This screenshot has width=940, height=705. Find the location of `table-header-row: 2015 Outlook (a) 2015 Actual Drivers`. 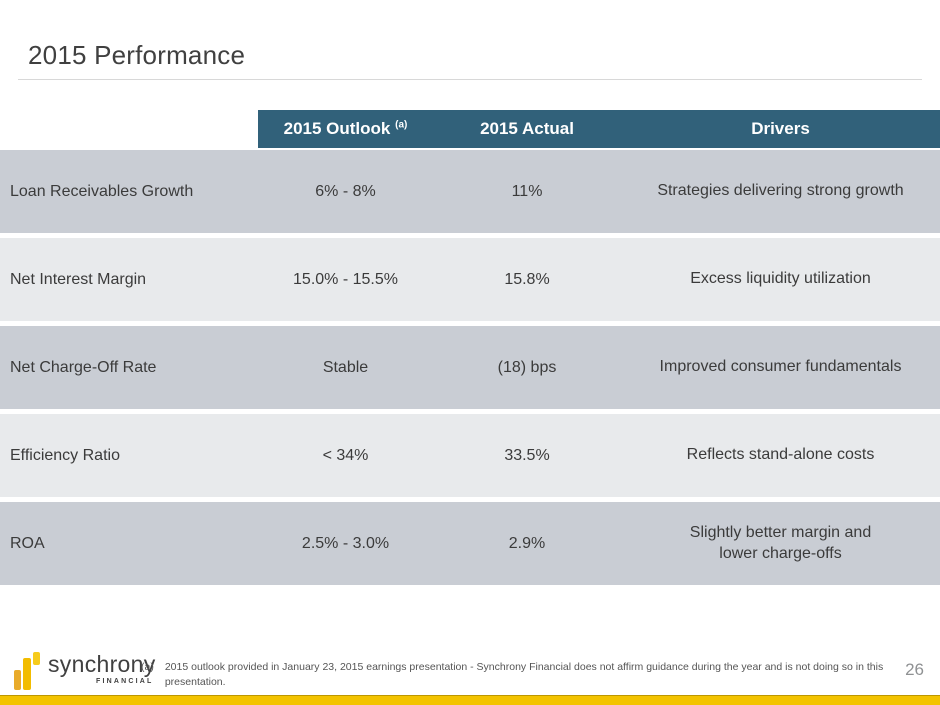

table-header-row: 2015 Outlook (a) 2015 Actual Drivers is located at coordinates (599, 129).